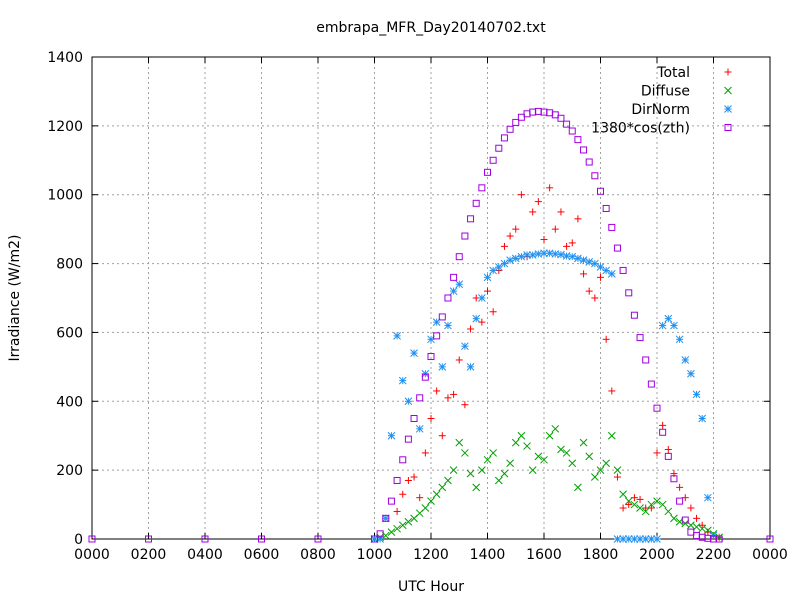 Image resolution: width=800 pixels, height=600 pixels. What do you see at coordinates (431, 28) in the screenshot?
I see `chart-title: embrapa_MFR_Day20140702.txt` at bounding box center [431, 28].